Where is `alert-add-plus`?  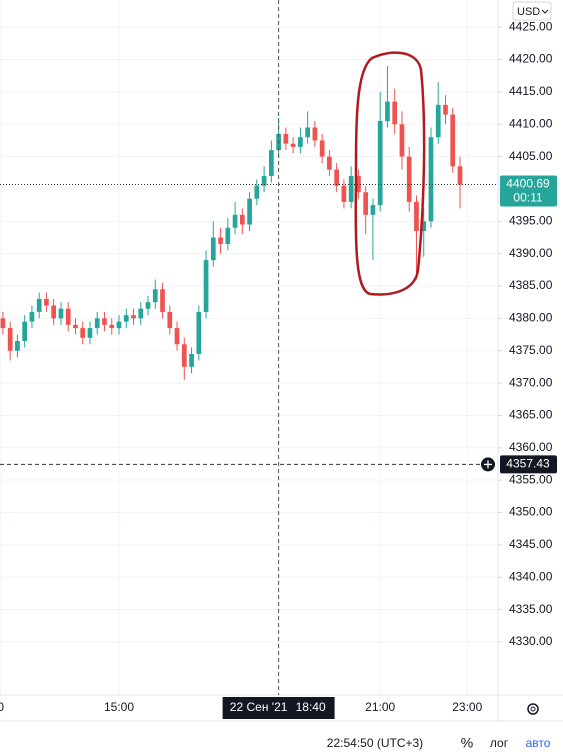 alert-add-plus is located at coordinates (488, 464).